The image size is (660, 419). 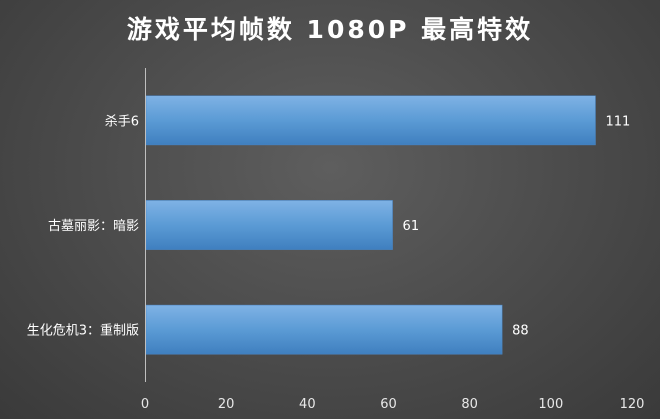 What do you see at coordinates (93, 226) in the screenshot?
I see `category-label-1: 古墓丽影：暗影` at bounding box center [93, 226].